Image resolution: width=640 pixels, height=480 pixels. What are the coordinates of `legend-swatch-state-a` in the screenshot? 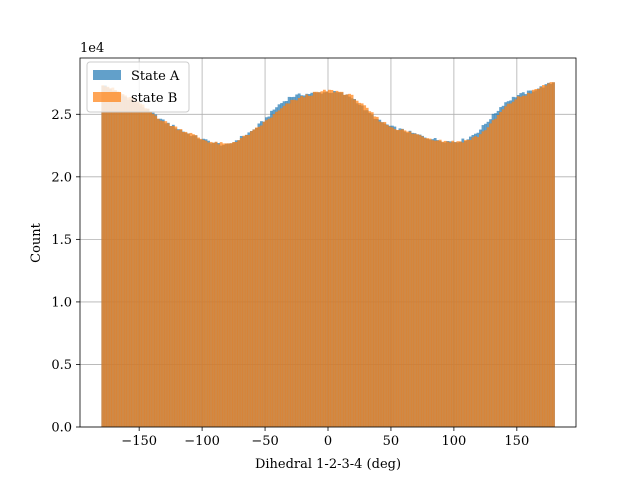 It's located at (107, 75).